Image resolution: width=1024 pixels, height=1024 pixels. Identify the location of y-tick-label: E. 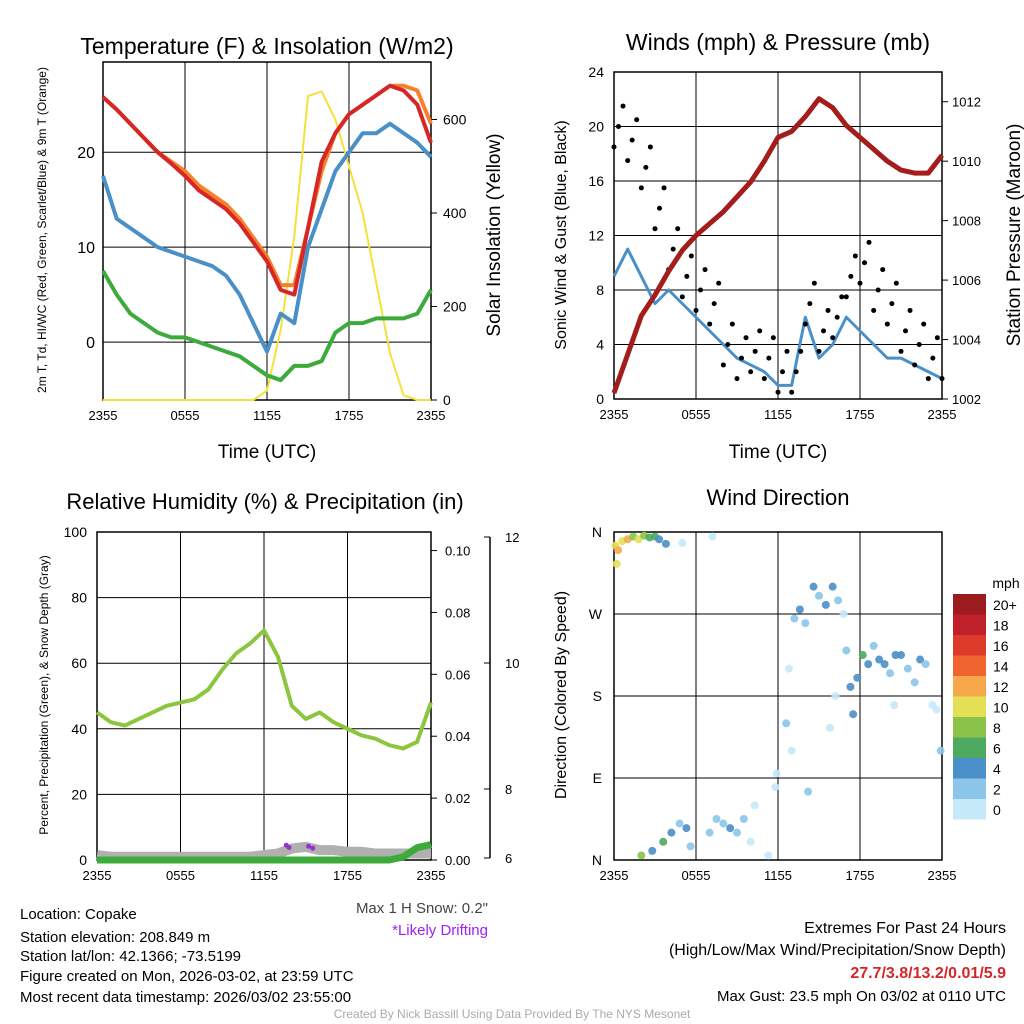
(597, 778).